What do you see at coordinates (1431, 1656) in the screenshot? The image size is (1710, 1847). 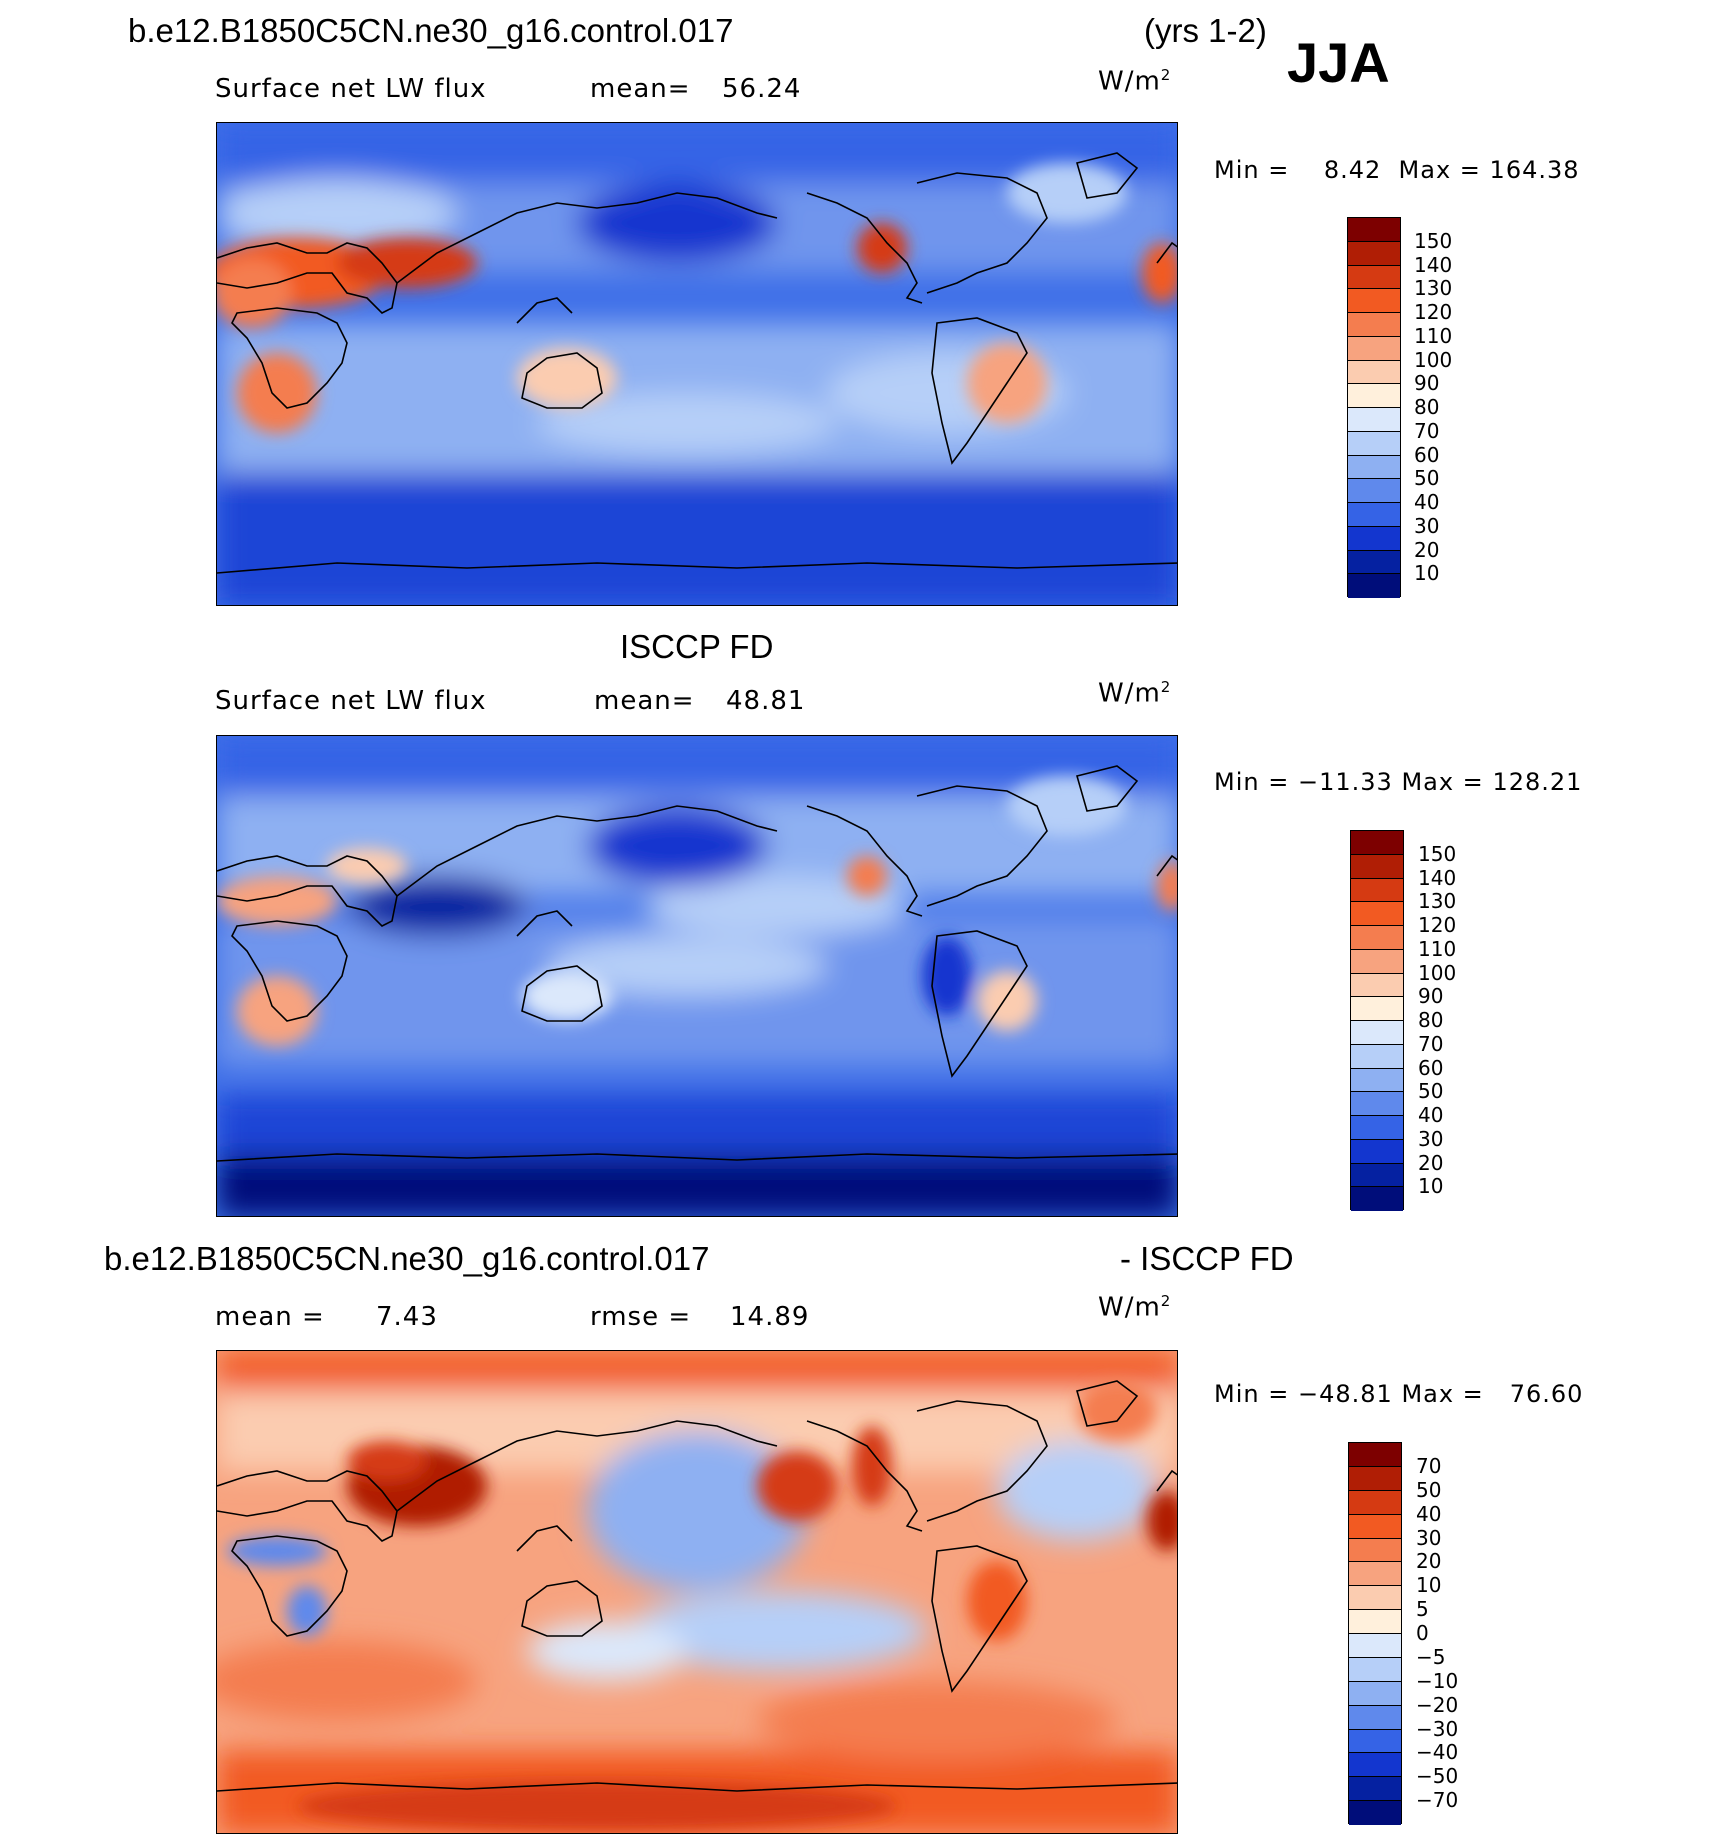 I see `colorbar-tick-label: −5` at bounding box center [1431, 1656].